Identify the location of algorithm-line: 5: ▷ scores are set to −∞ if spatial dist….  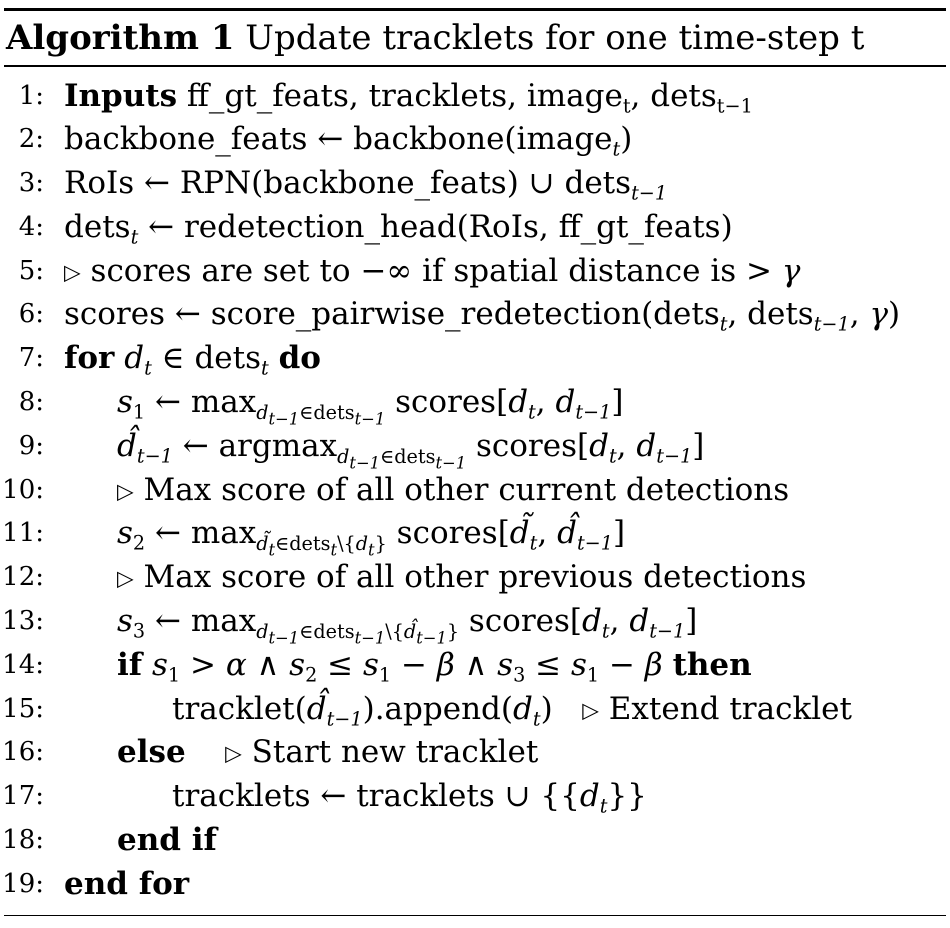
(475, 272).